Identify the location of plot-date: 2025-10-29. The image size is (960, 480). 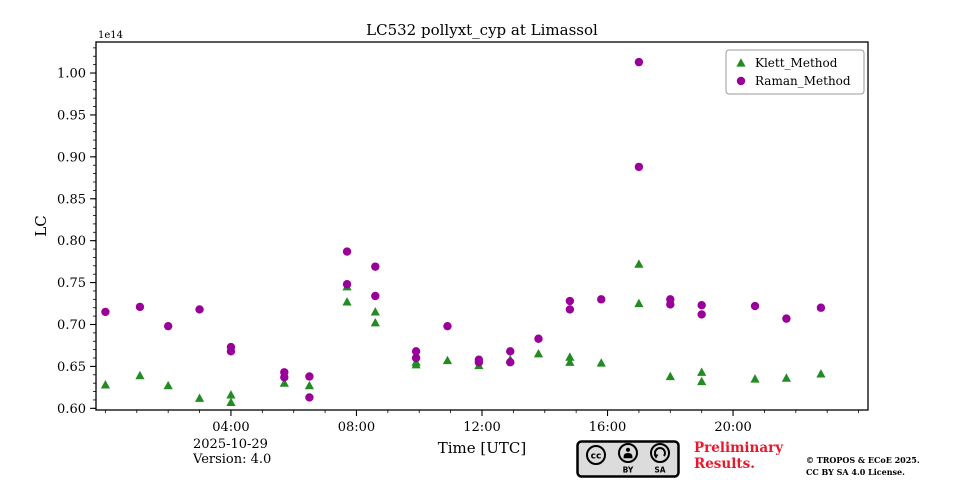
(230, 444).